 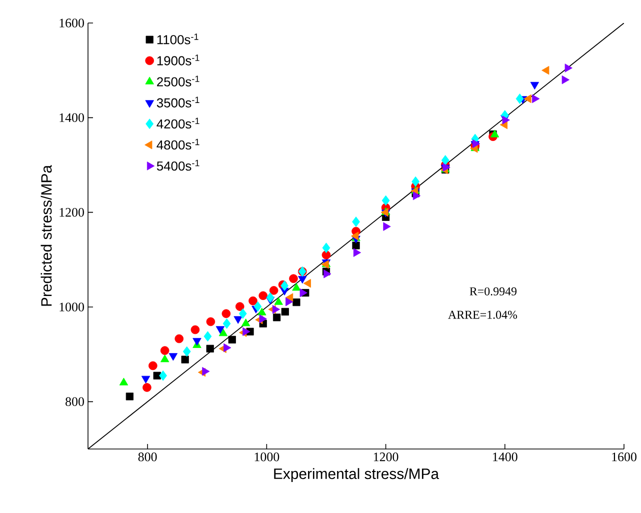 What do you see at coordinates (178, 165) in the screenshot?
I see `legend-label: 5400s$^{-1}$` at bounding box center [178, 165].